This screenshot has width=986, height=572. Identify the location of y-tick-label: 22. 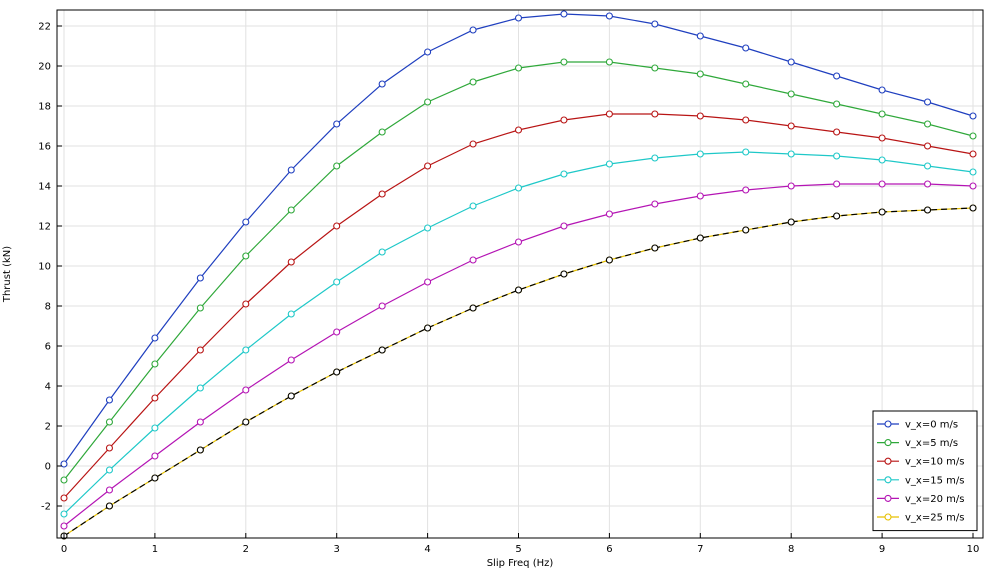
(44, 27).